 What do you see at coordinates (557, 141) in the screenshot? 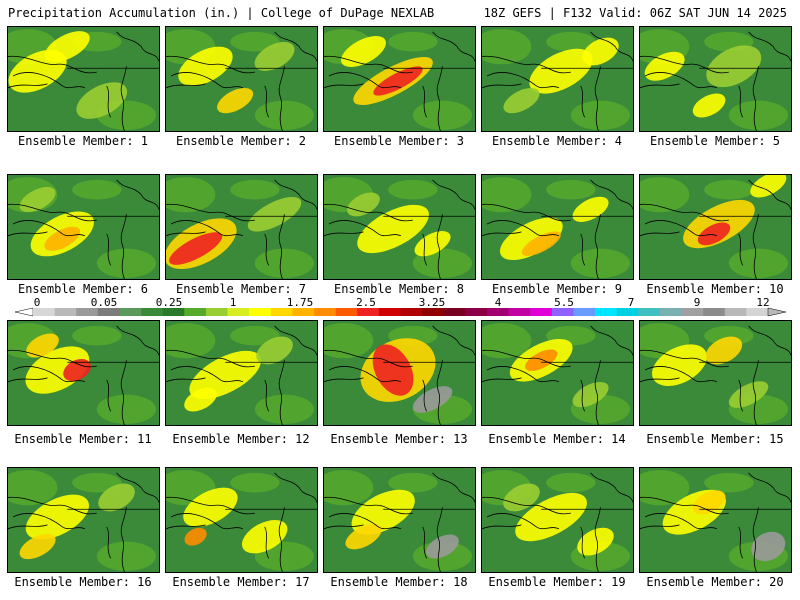
I see `ensemble-member-label: Ensemble Member: 4` at bounding box center [557, 141].